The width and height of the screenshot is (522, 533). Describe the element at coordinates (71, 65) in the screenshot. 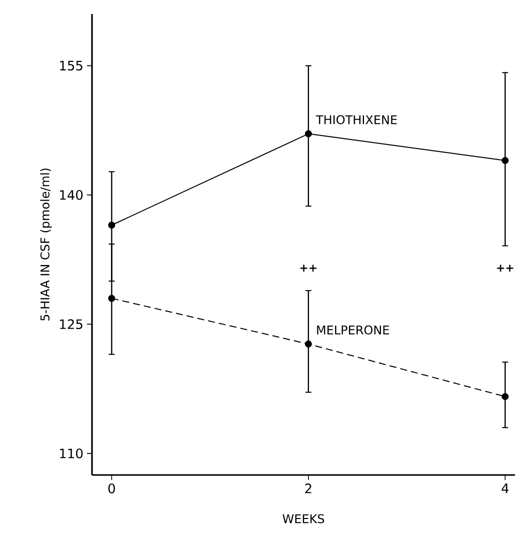

I see `y-tick-label: 155` at that location.